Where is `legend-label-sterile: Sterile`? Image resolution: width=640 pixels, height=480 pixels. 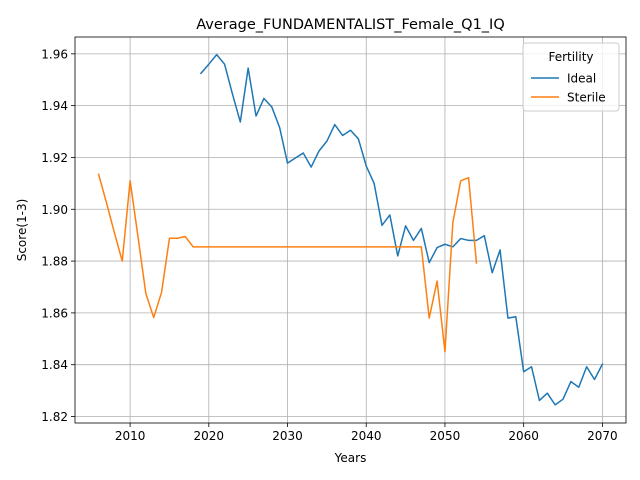
legend-label-sterile: Sterile is located at coordinates (586, 98).